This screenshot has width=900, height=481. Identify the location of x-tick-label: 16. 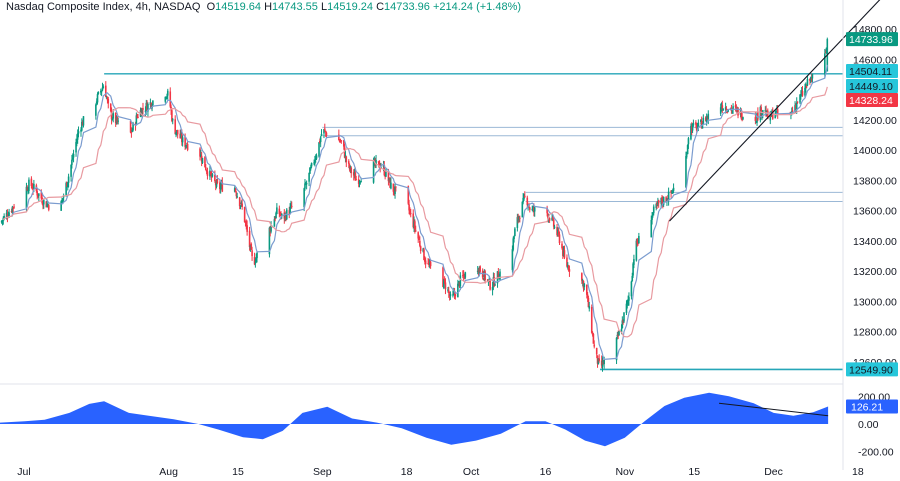
(546, 472).